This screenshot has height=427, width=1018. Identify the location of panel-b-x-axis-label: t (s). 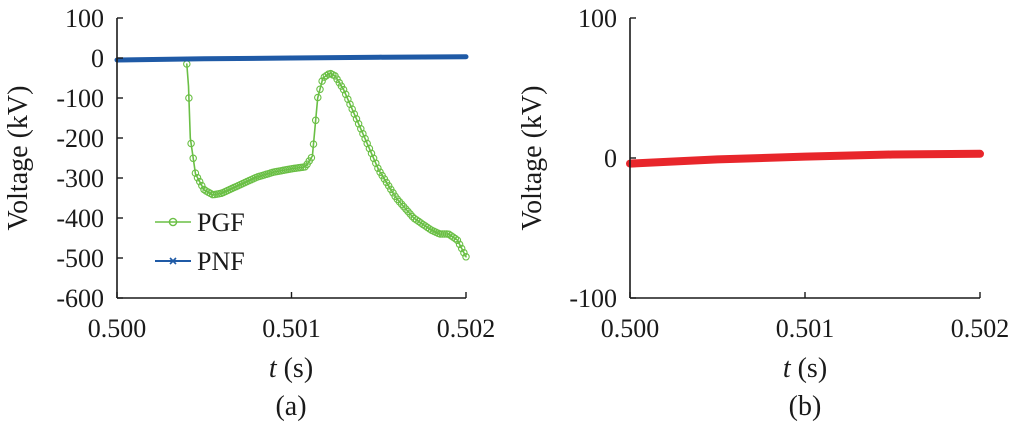
(805, 368).